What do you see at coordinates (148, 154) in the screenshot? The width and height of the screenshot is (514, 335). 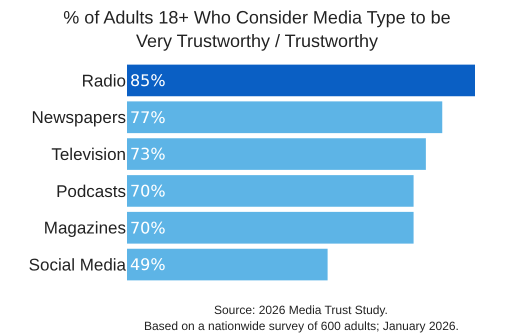 I see `data-label: 73%` at bounding box center [148, 154].